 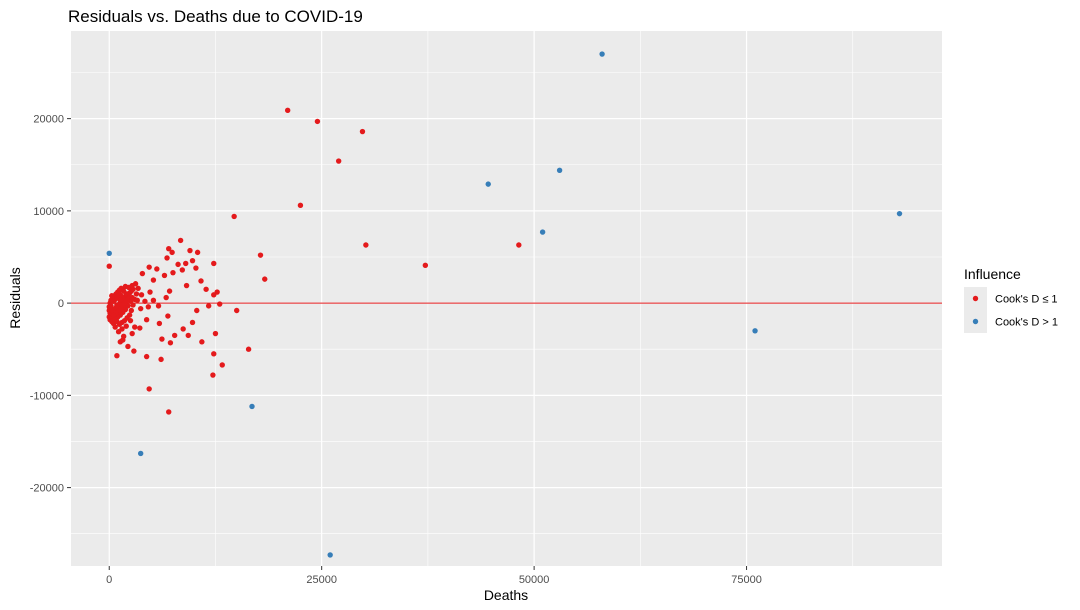 What do you see at coordinates (61, 304) in the screenshot?
I see `y-tick-label: 0` at bounding box center [61, 304].